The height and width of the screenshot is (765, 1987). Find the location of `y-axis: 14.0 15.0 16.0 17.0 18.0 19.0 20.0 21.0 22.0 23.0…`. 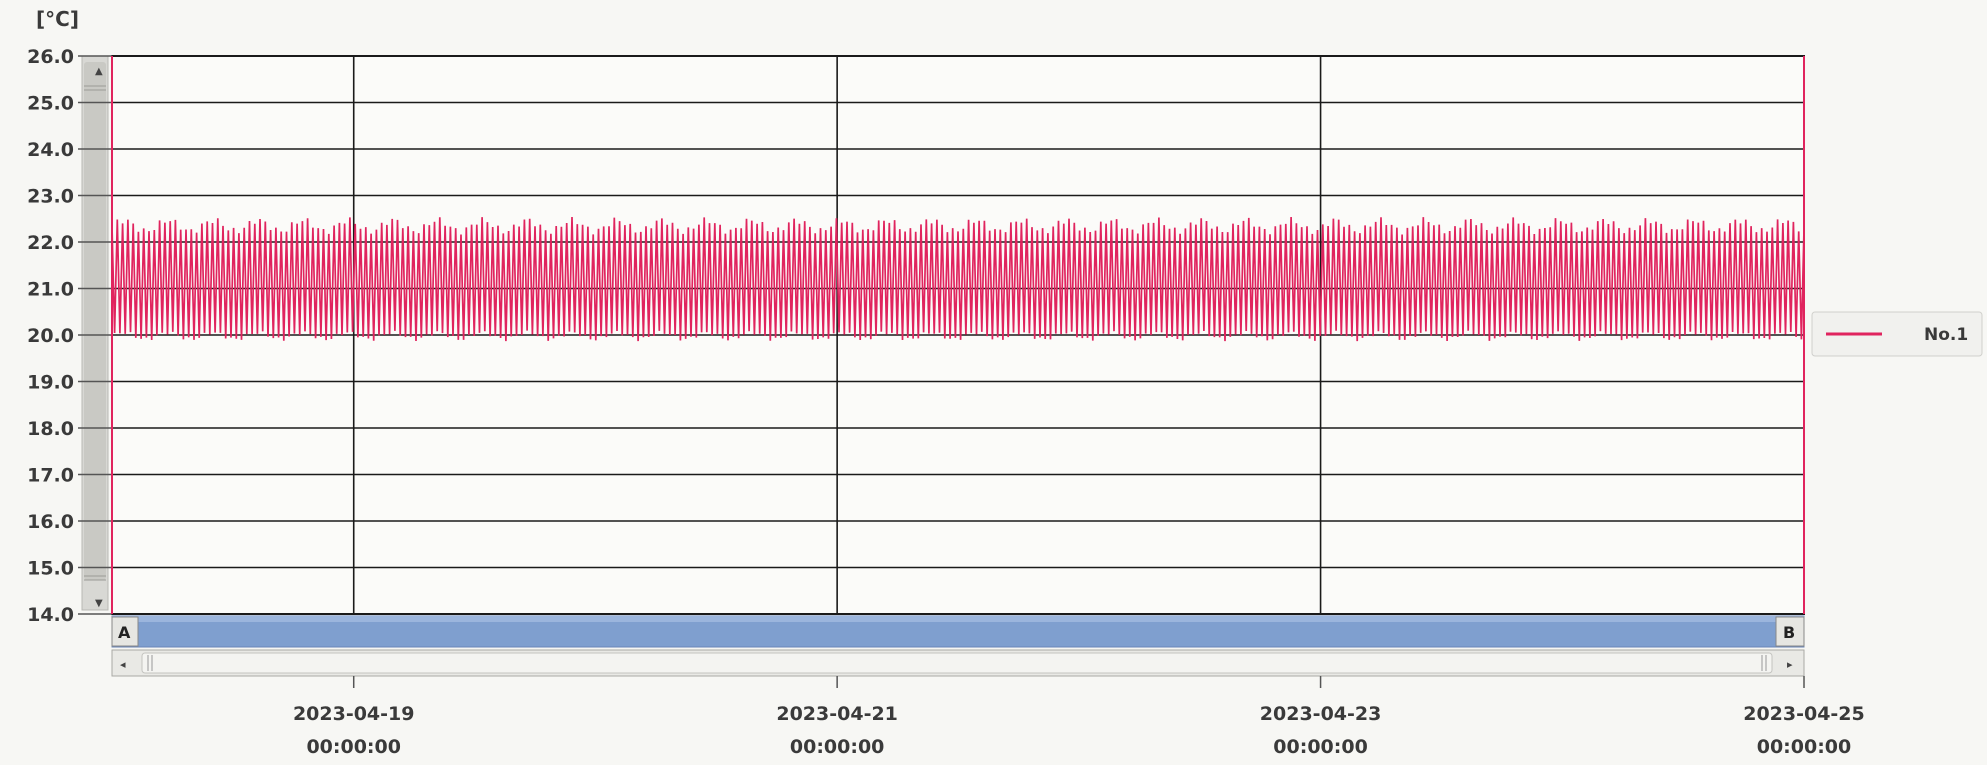

y-axis: 14.0 15.0 16.0 17.0 18.0 19.0 20.0 21.0 22.0 23.0… is located at coordinates (69, 336).